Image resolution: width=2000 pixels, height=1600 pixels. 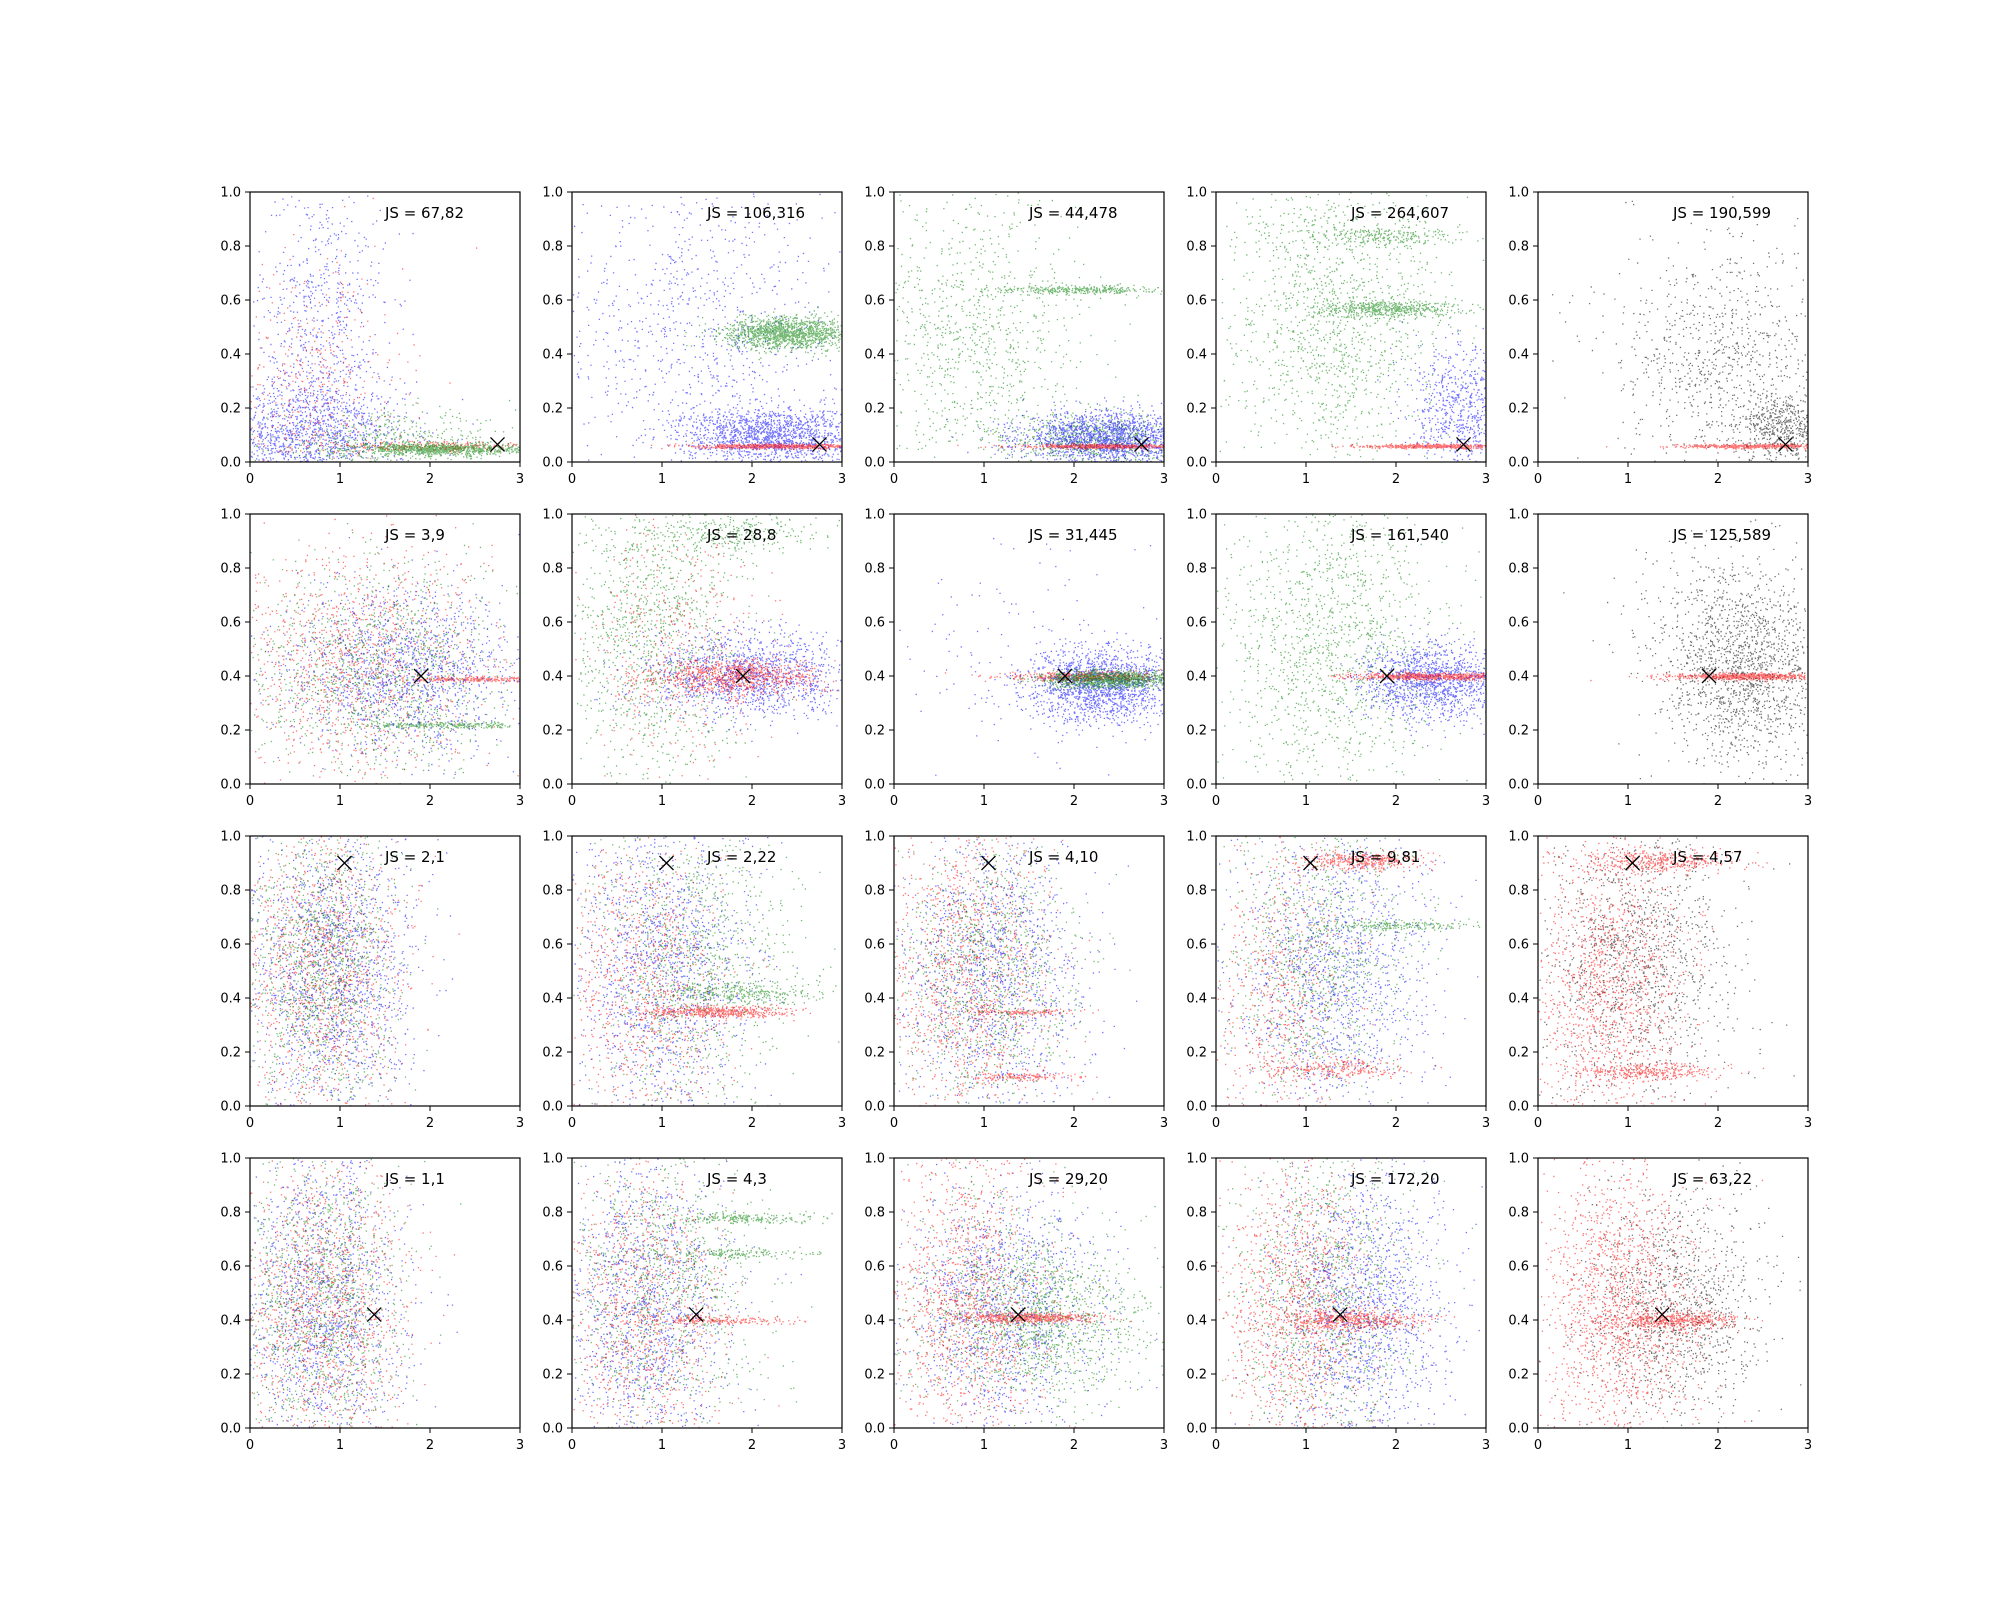 I want to click on js-annotation: JS = 9,81, so click(x=1385, y=857).